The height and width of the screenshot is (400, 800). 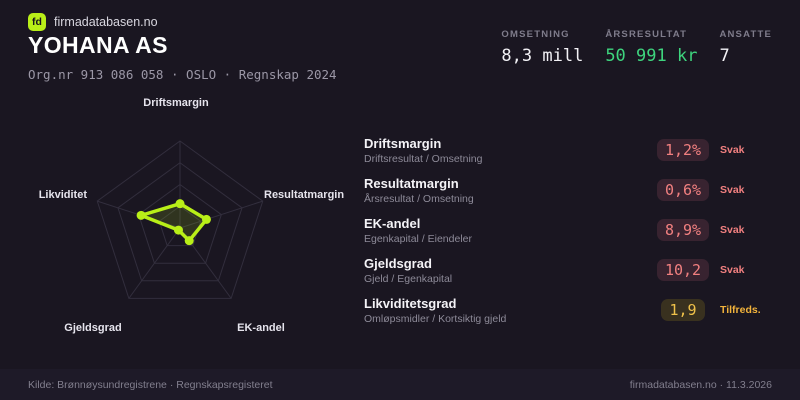 What do you see at coordinates (683, 190) in the screenshot?
I see `metric-value-pill: 0,6%` at bounding box center [683, 190].